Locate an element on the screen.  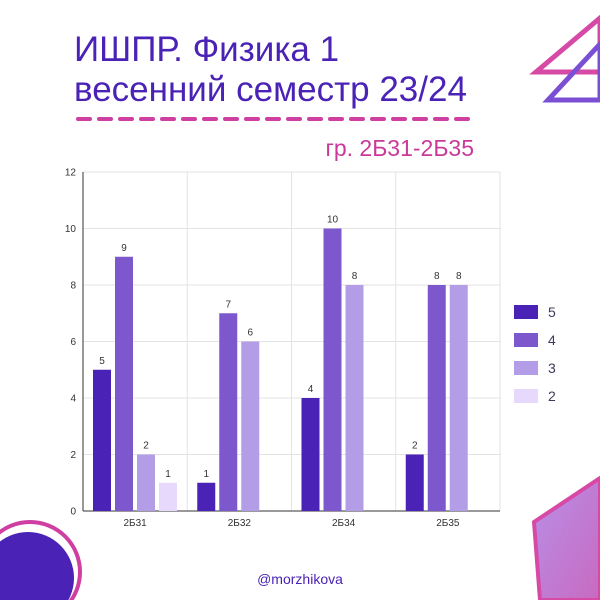
title-line-1: ИШПР. Физика 1 is located at coordinates (207, 49).